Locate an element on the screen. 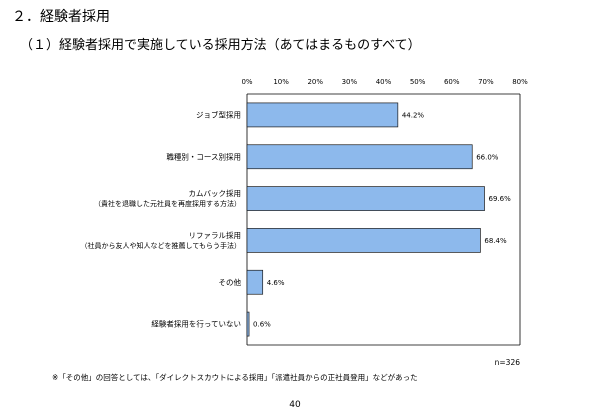 This screenshot has height=415, width=590. category-label: （貴社を退職した元社員を再度採用する方法） is located at coordinates (167, 203).